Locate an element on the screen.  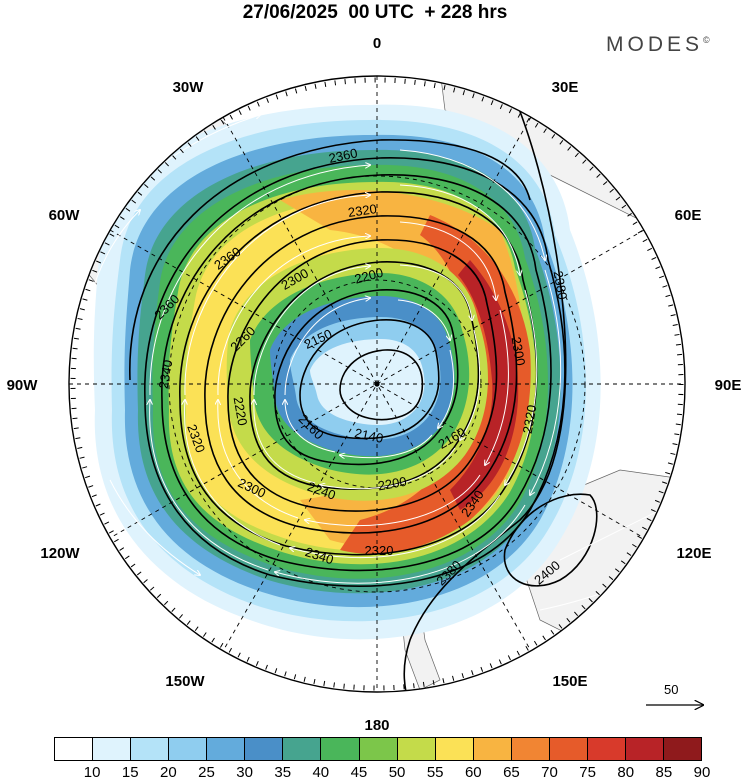
color-legend is located at coordinates (378, 749).